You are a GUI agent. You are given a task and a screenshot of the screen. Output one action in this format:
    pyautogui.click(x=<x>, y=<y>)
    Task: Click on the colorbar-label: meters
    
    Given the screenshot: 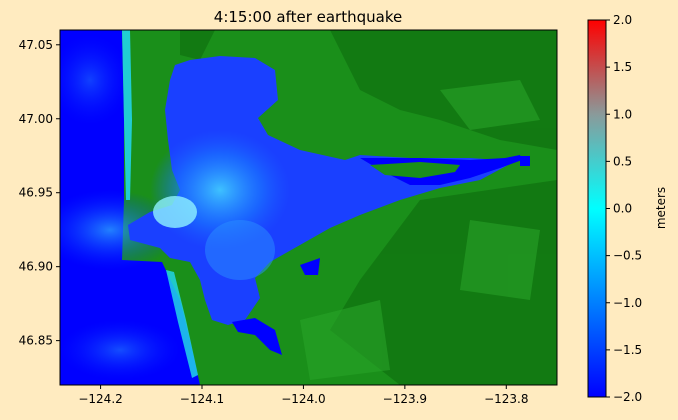 What is the action you would take?
    pyautogui.click(x=661, y=208)
    